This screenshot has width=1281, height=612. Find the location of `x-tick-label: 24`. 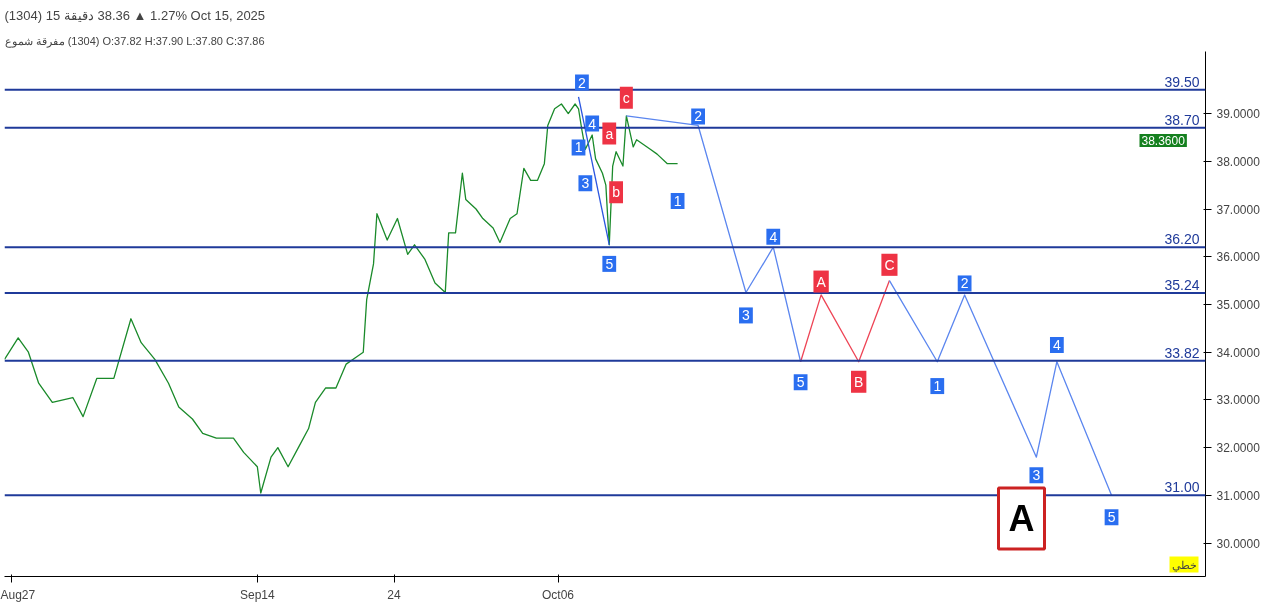

x-tick-label: 24 is located at coordinates (394, 594).